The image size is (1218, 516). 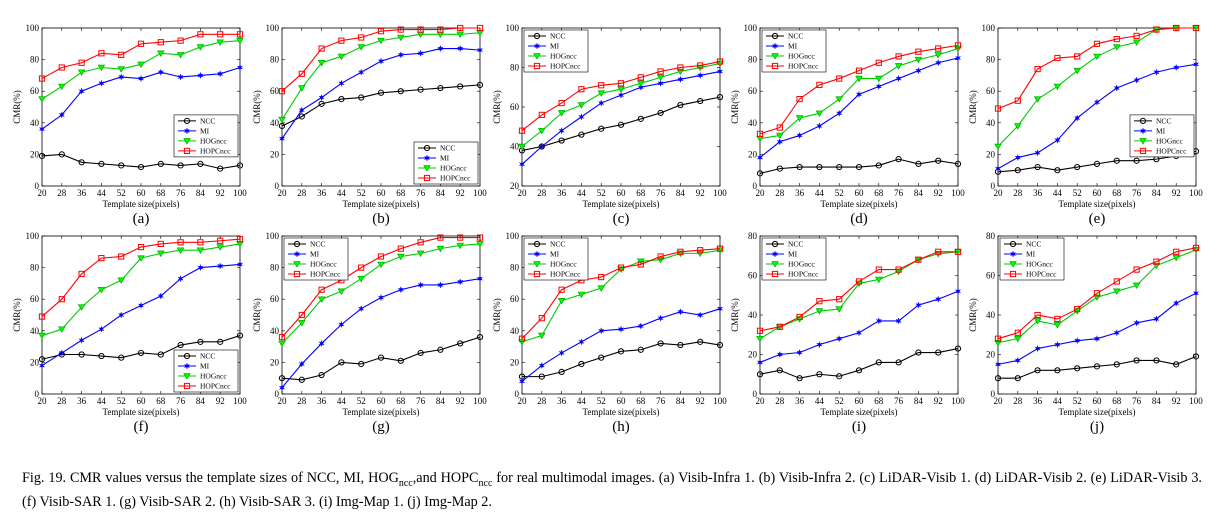 I want to click on legend-entry: NCC, so click(x=317, y=244).